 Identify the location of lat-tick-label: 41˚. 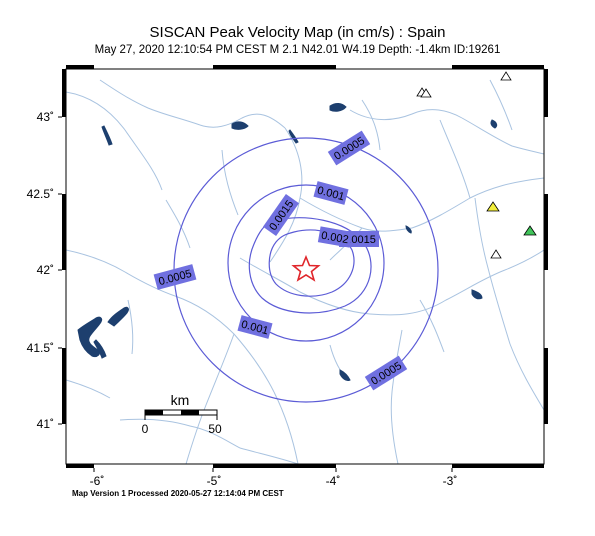
(45, 424).